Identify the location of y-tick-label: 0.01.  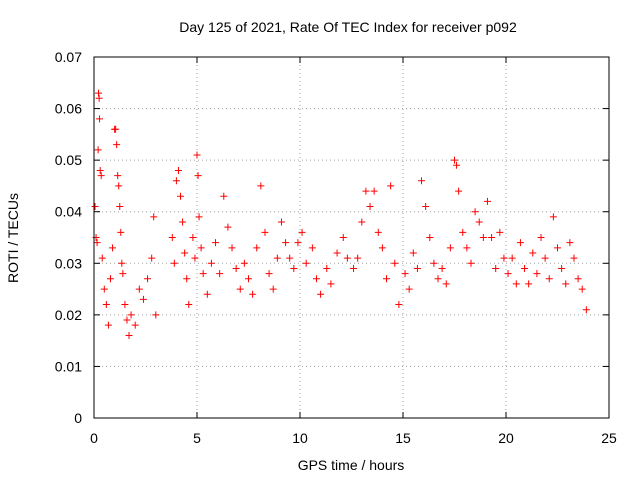
(68, 366).